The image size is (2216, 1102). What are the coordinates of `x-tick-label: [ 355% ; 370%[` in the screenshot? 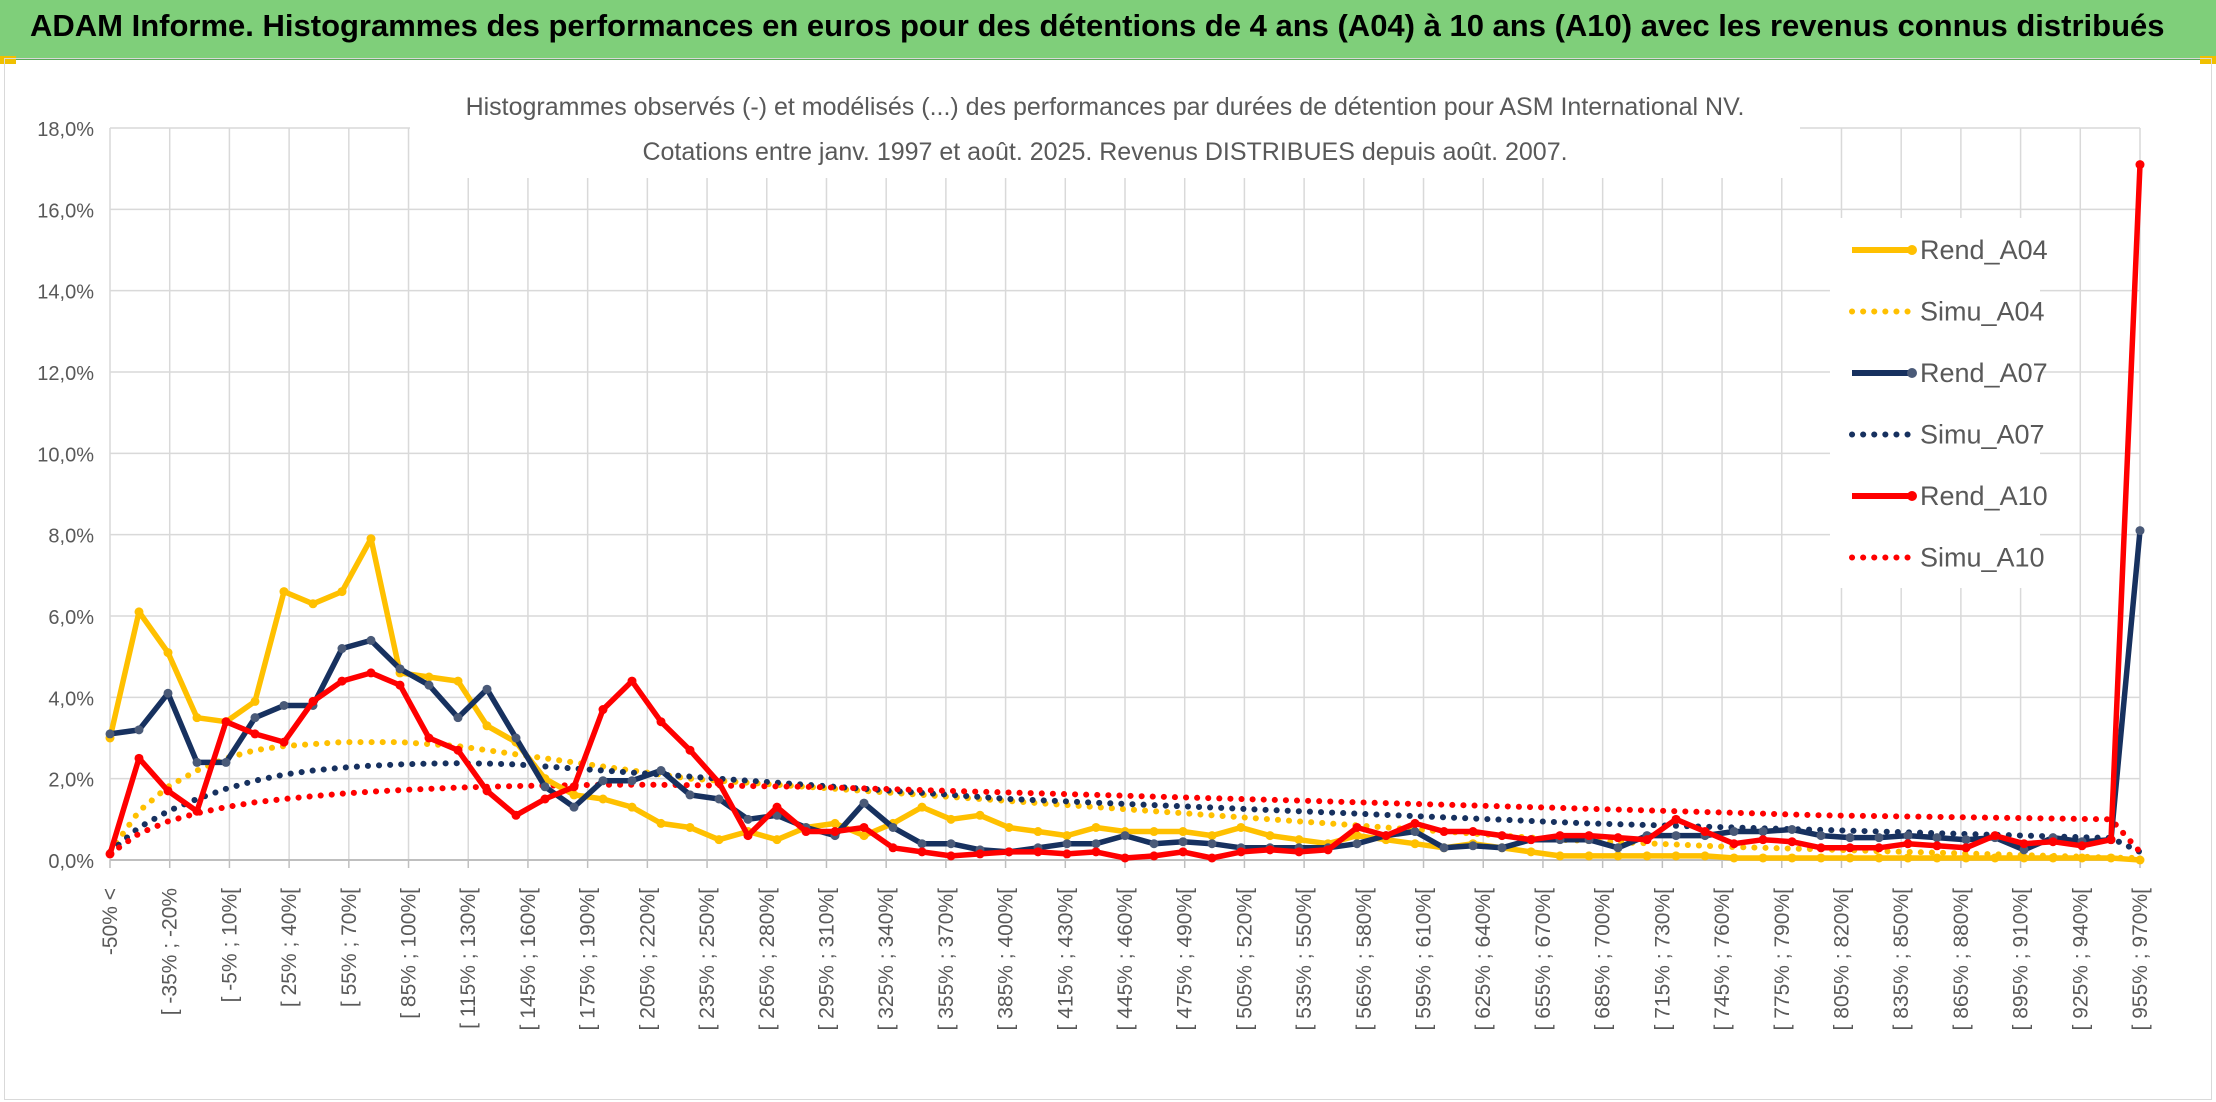 It's located at (946, 959).